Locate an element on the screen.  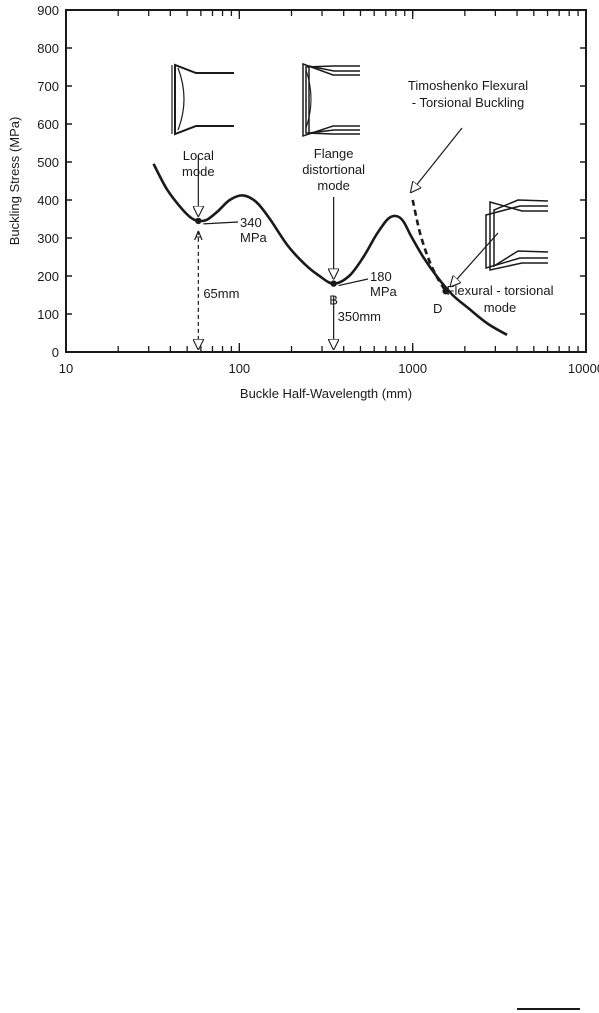
x-tick-label: 1000 is located at coordinates (412, 368).